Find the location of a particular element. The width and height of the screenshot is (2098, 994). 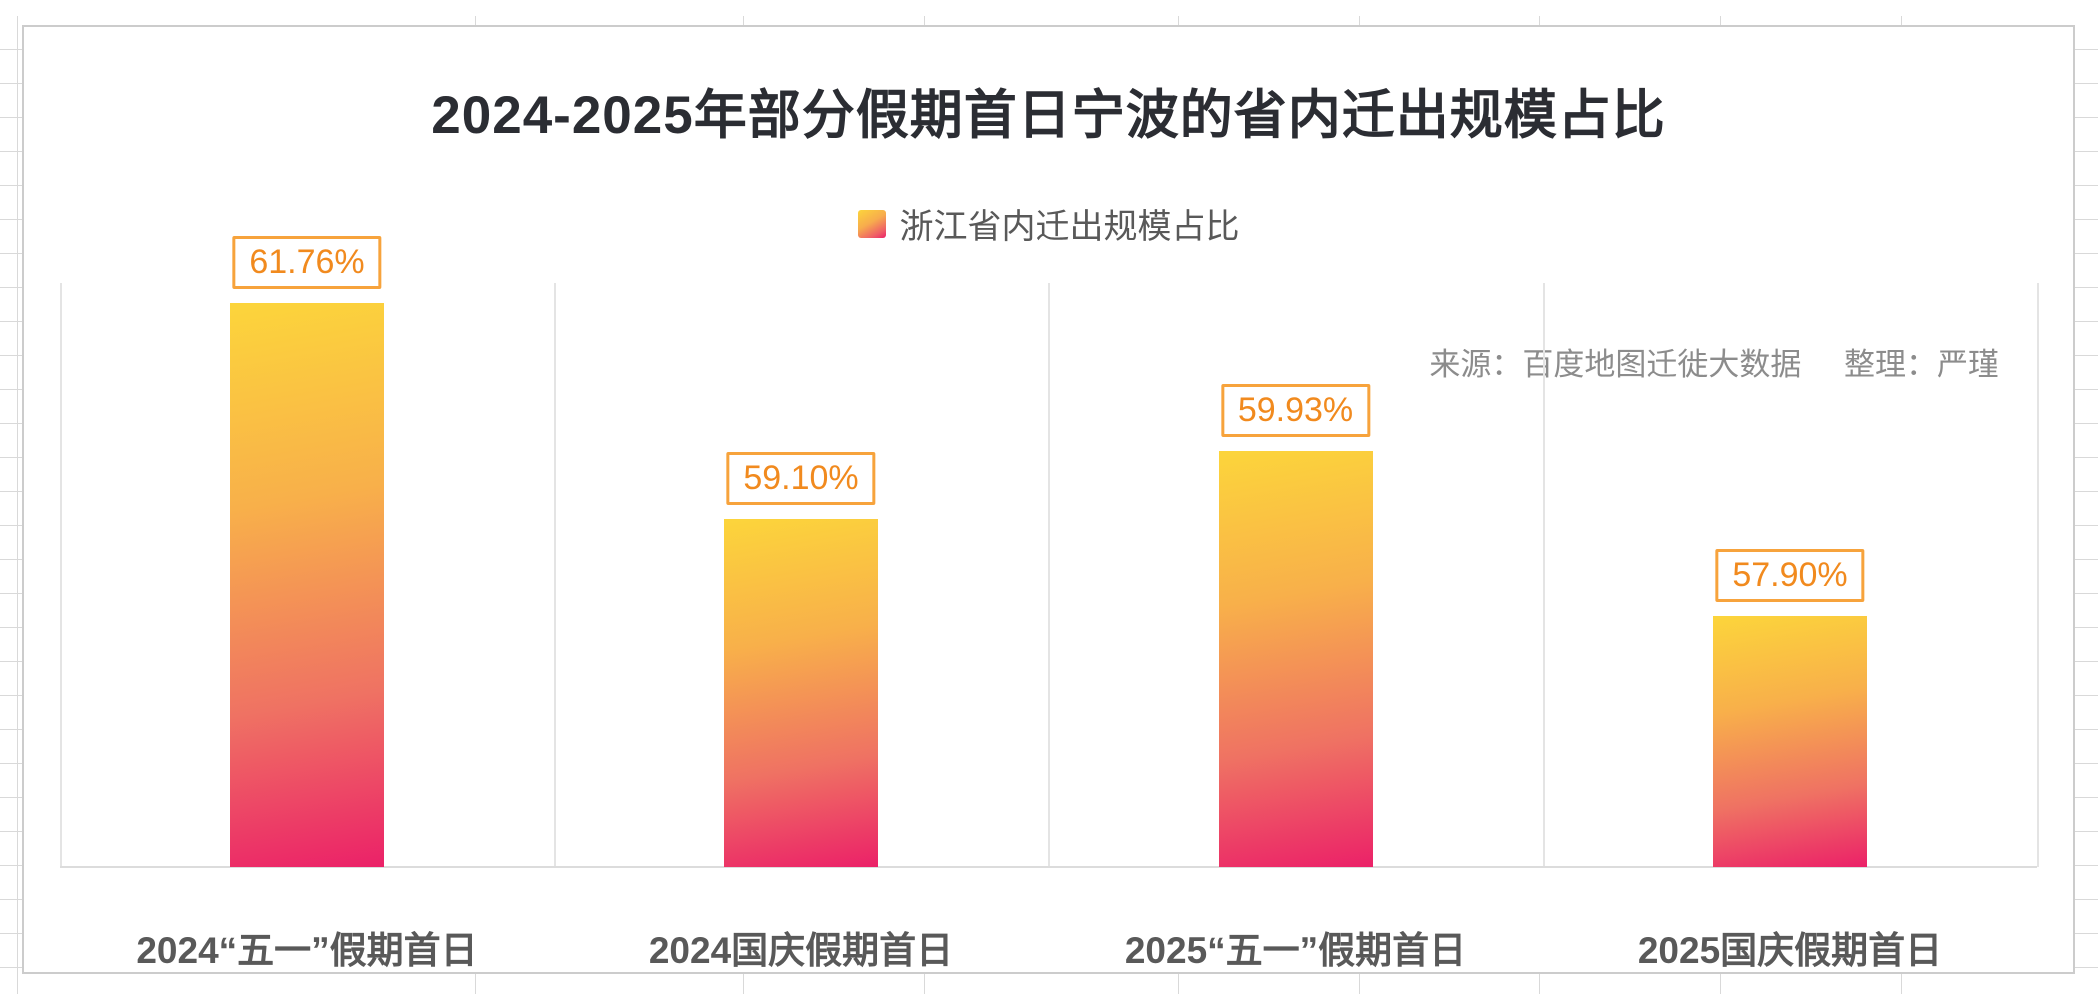

x-axis-category-label: 2025“五一”假期首日 is located at coordinates (1295, 950).